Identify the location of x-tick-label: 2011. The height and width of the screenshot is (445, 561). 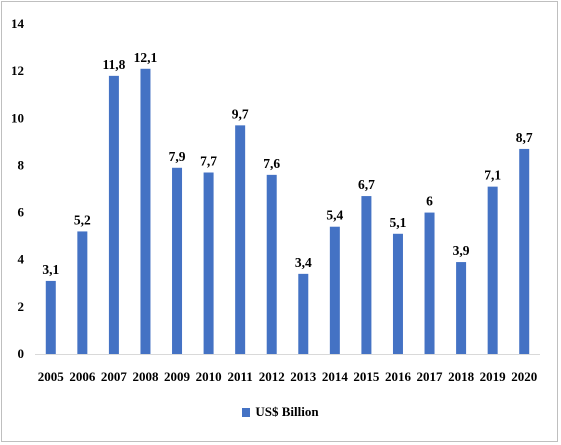
(240, 376).